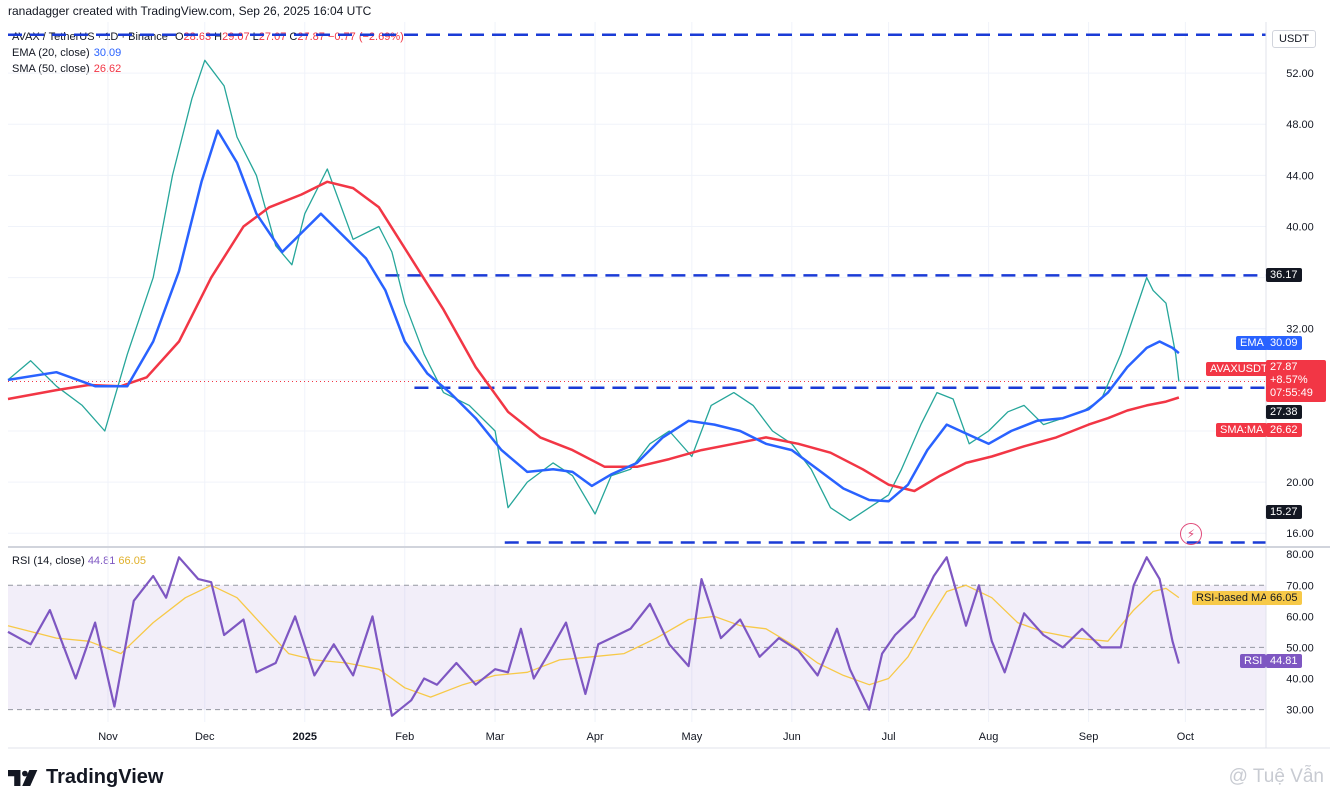 The image size is (1338, 805). Describe the element at coordinates (179, 37) in the screenshot. I see `open-label: O` at that location.